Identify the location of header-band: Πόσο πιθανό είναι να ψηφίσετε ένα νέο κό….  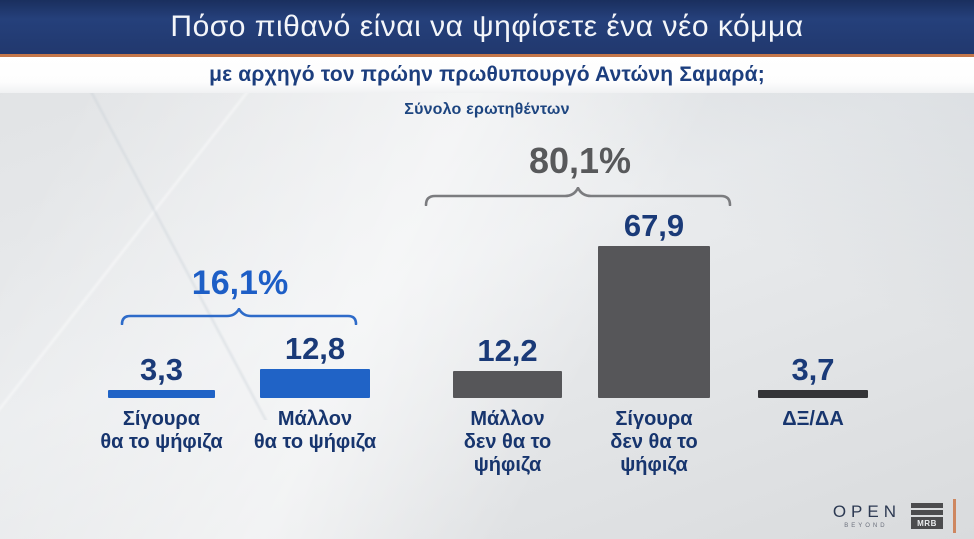
(487, 27).